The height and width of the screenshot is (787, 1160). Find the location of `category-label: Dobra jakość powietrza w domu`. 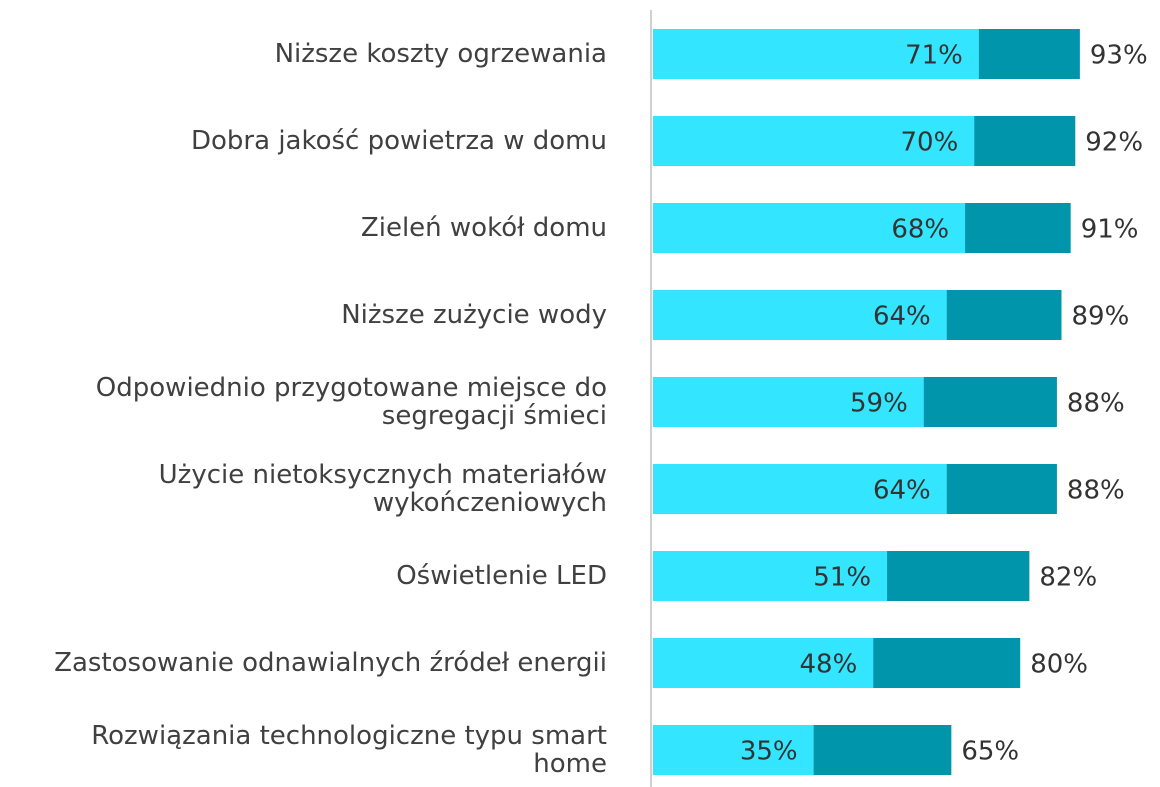

category-label: Dobra jakość powietrza w domu is located at coordinates (399, 141).